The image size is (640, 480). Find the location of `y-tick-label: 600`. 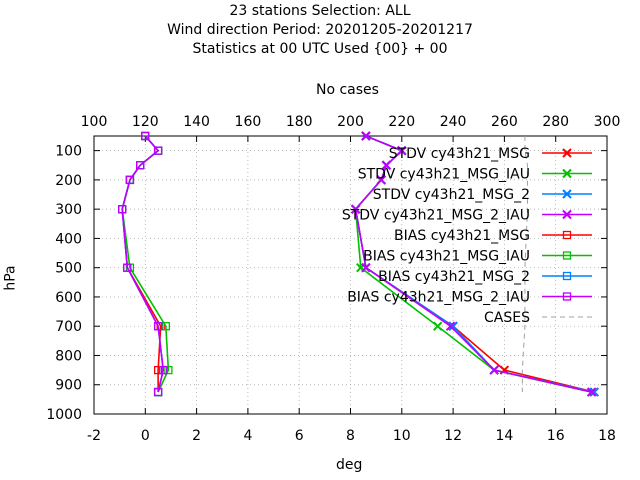

y-tick-label: 600 is located at coordinates (68, 298).